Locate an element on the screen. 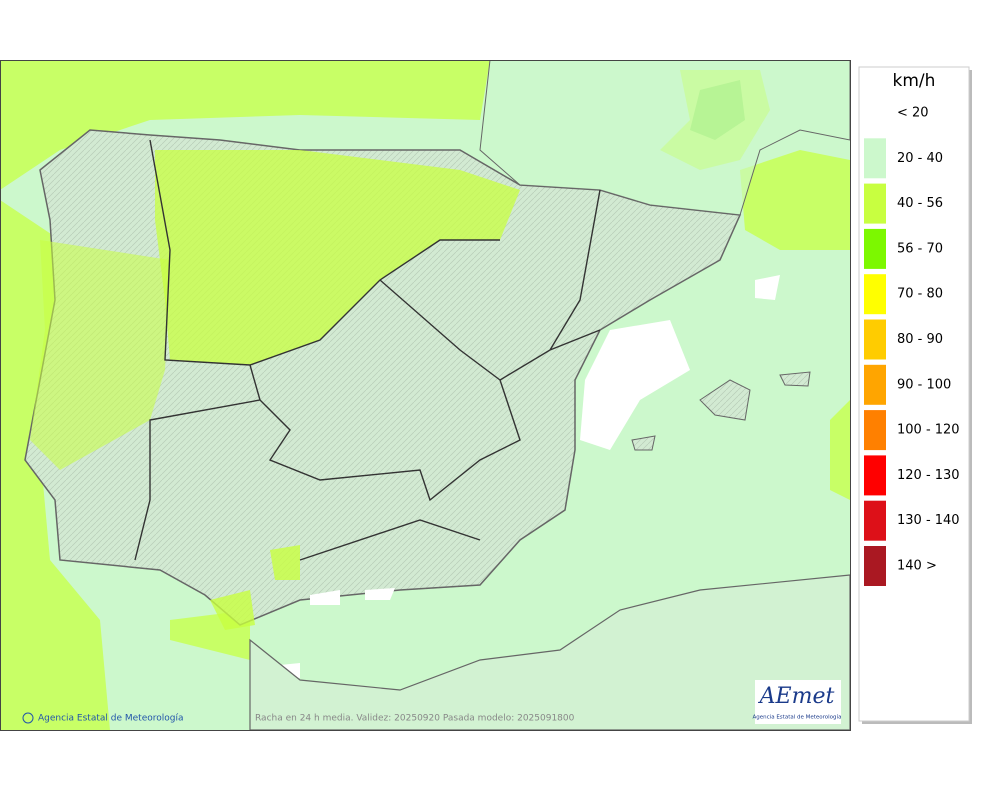 This screenshot has height=794, width=1000. legend-label: 80 - 90 is located at coordinates (920, 339).